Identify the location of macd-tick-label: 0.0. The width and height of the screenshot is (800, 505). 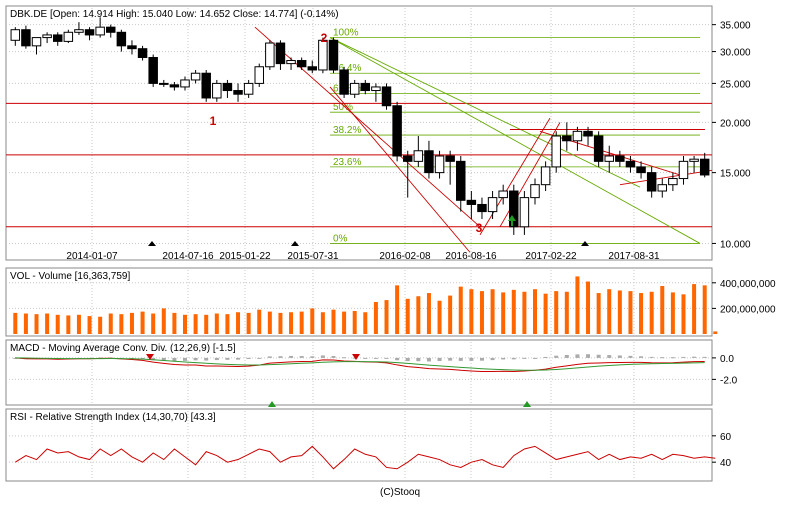
(727, 359).